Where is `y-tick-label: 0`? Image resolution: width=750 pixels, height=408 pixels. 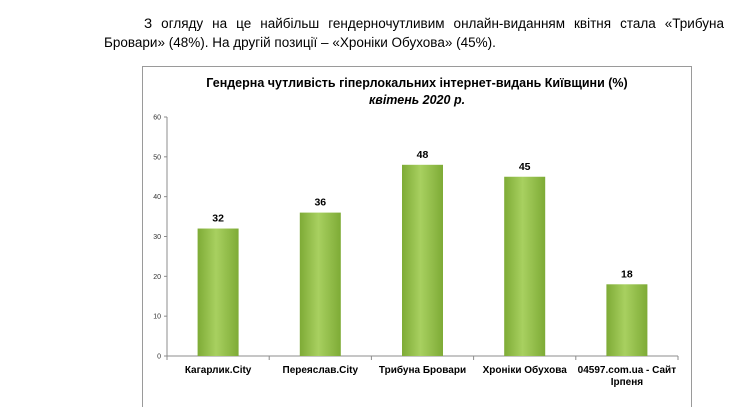
y-tick-label: 0 is located at coordinates (159, 357).